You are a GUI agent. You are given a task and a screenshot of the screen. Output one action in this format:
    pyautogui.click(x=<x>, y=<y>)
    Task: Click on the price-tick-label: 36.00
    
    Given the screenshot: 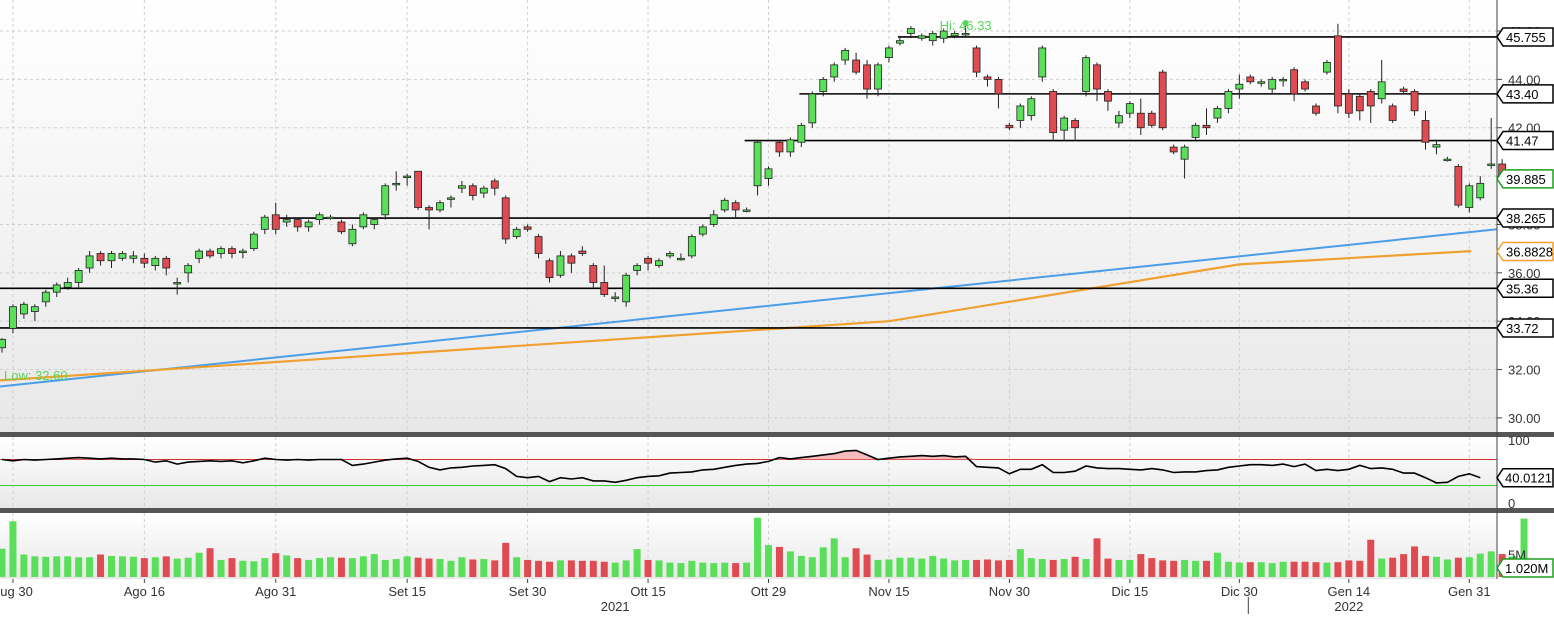 What is the action you would take?
    pyautogui.click(x=1524, y=273)
    